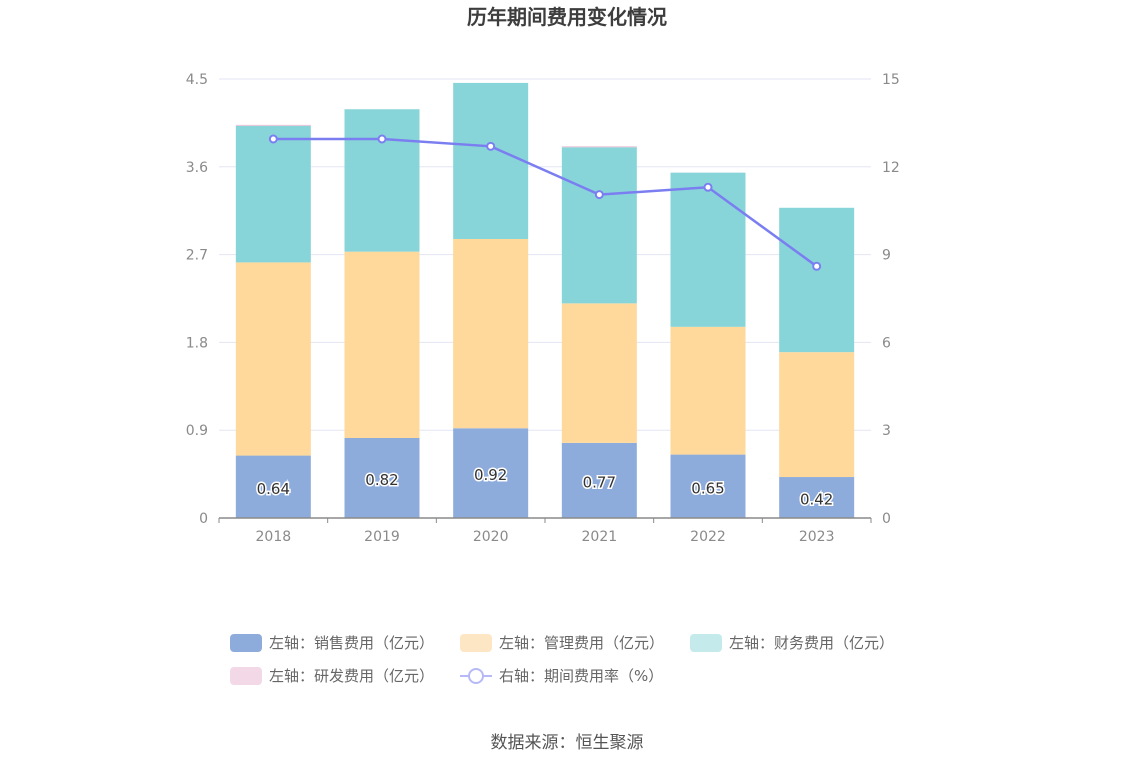 The width and height of the screenshot is (1134, 766). I want to click on x-tick-label: 2021, so click(600, 537).